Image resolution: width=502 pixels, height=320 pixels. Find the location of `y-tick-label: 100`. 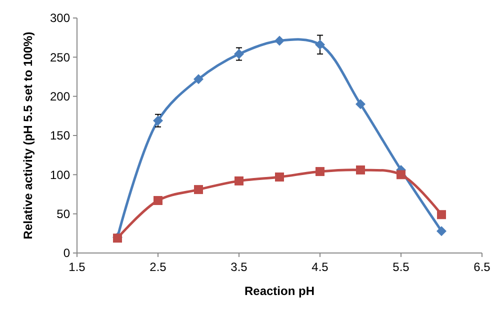

y-tick-label: 100 is located at coordinates (60, 175).